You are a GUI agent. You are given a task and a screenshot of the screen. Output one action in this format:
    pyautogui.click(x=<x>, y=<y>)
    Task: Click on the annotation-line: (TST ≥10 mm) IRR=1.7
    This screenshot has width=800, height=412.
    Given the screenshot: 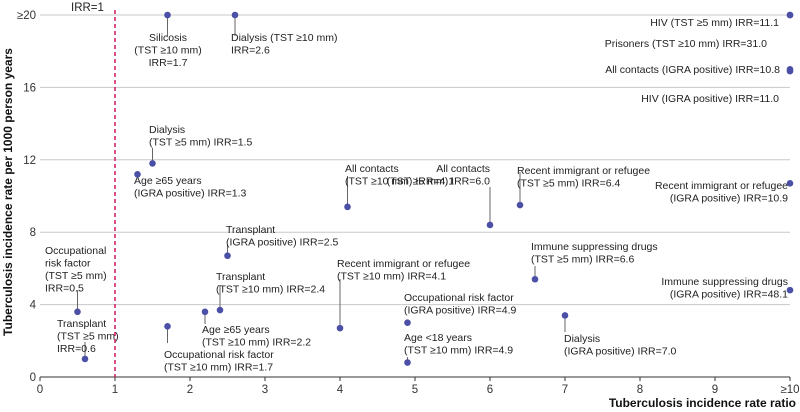 What is the action you would take?
    pyautogui.click(x=218, y=368)
    